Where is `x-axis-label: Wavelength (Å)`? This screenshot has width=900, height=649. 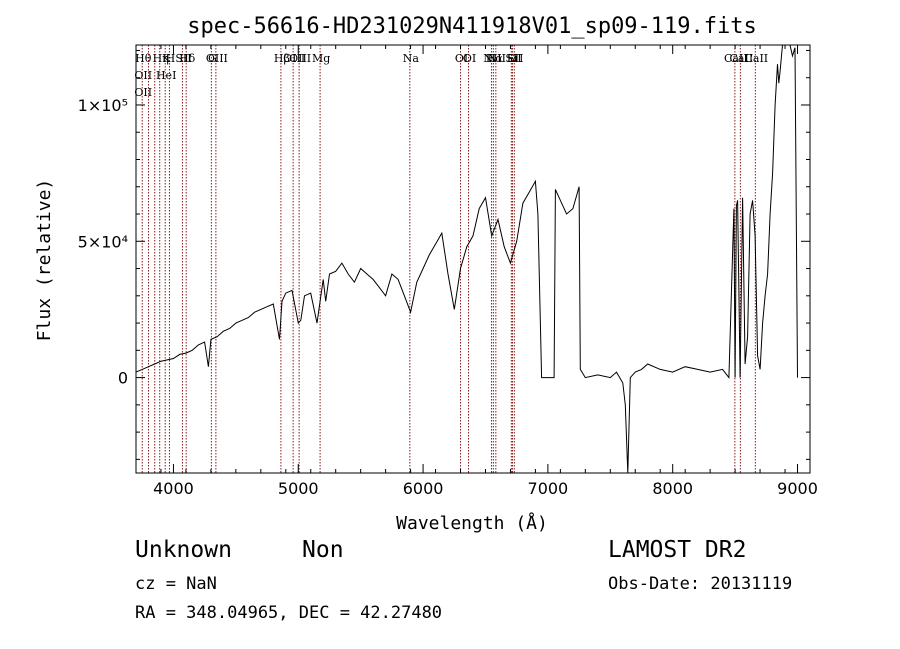 x-axis-label: Wavelength (Å) is located at coordinates (472, 523).